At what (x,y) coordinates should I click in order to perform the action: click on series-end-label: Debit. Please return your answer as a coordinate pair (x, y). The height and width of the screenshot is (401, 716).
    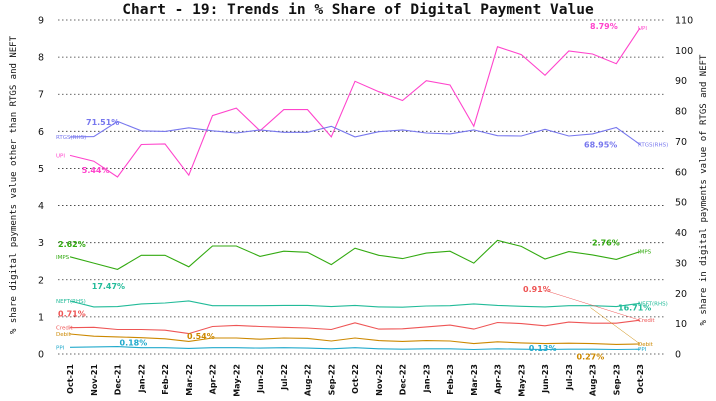
    Looking at the image, I should click on (646, 345).